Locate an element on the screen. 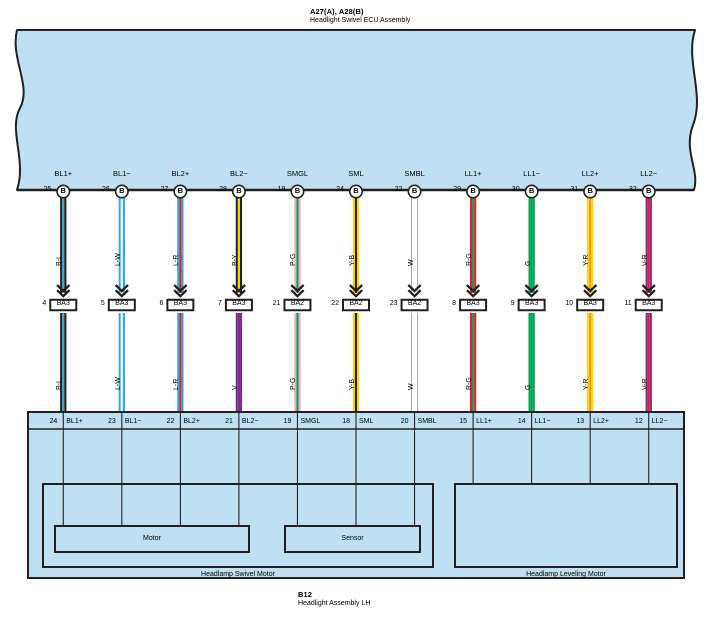 The image size is (712, 617). upper-wire-color-SML: Y-B is located at coordinates (352, 260).